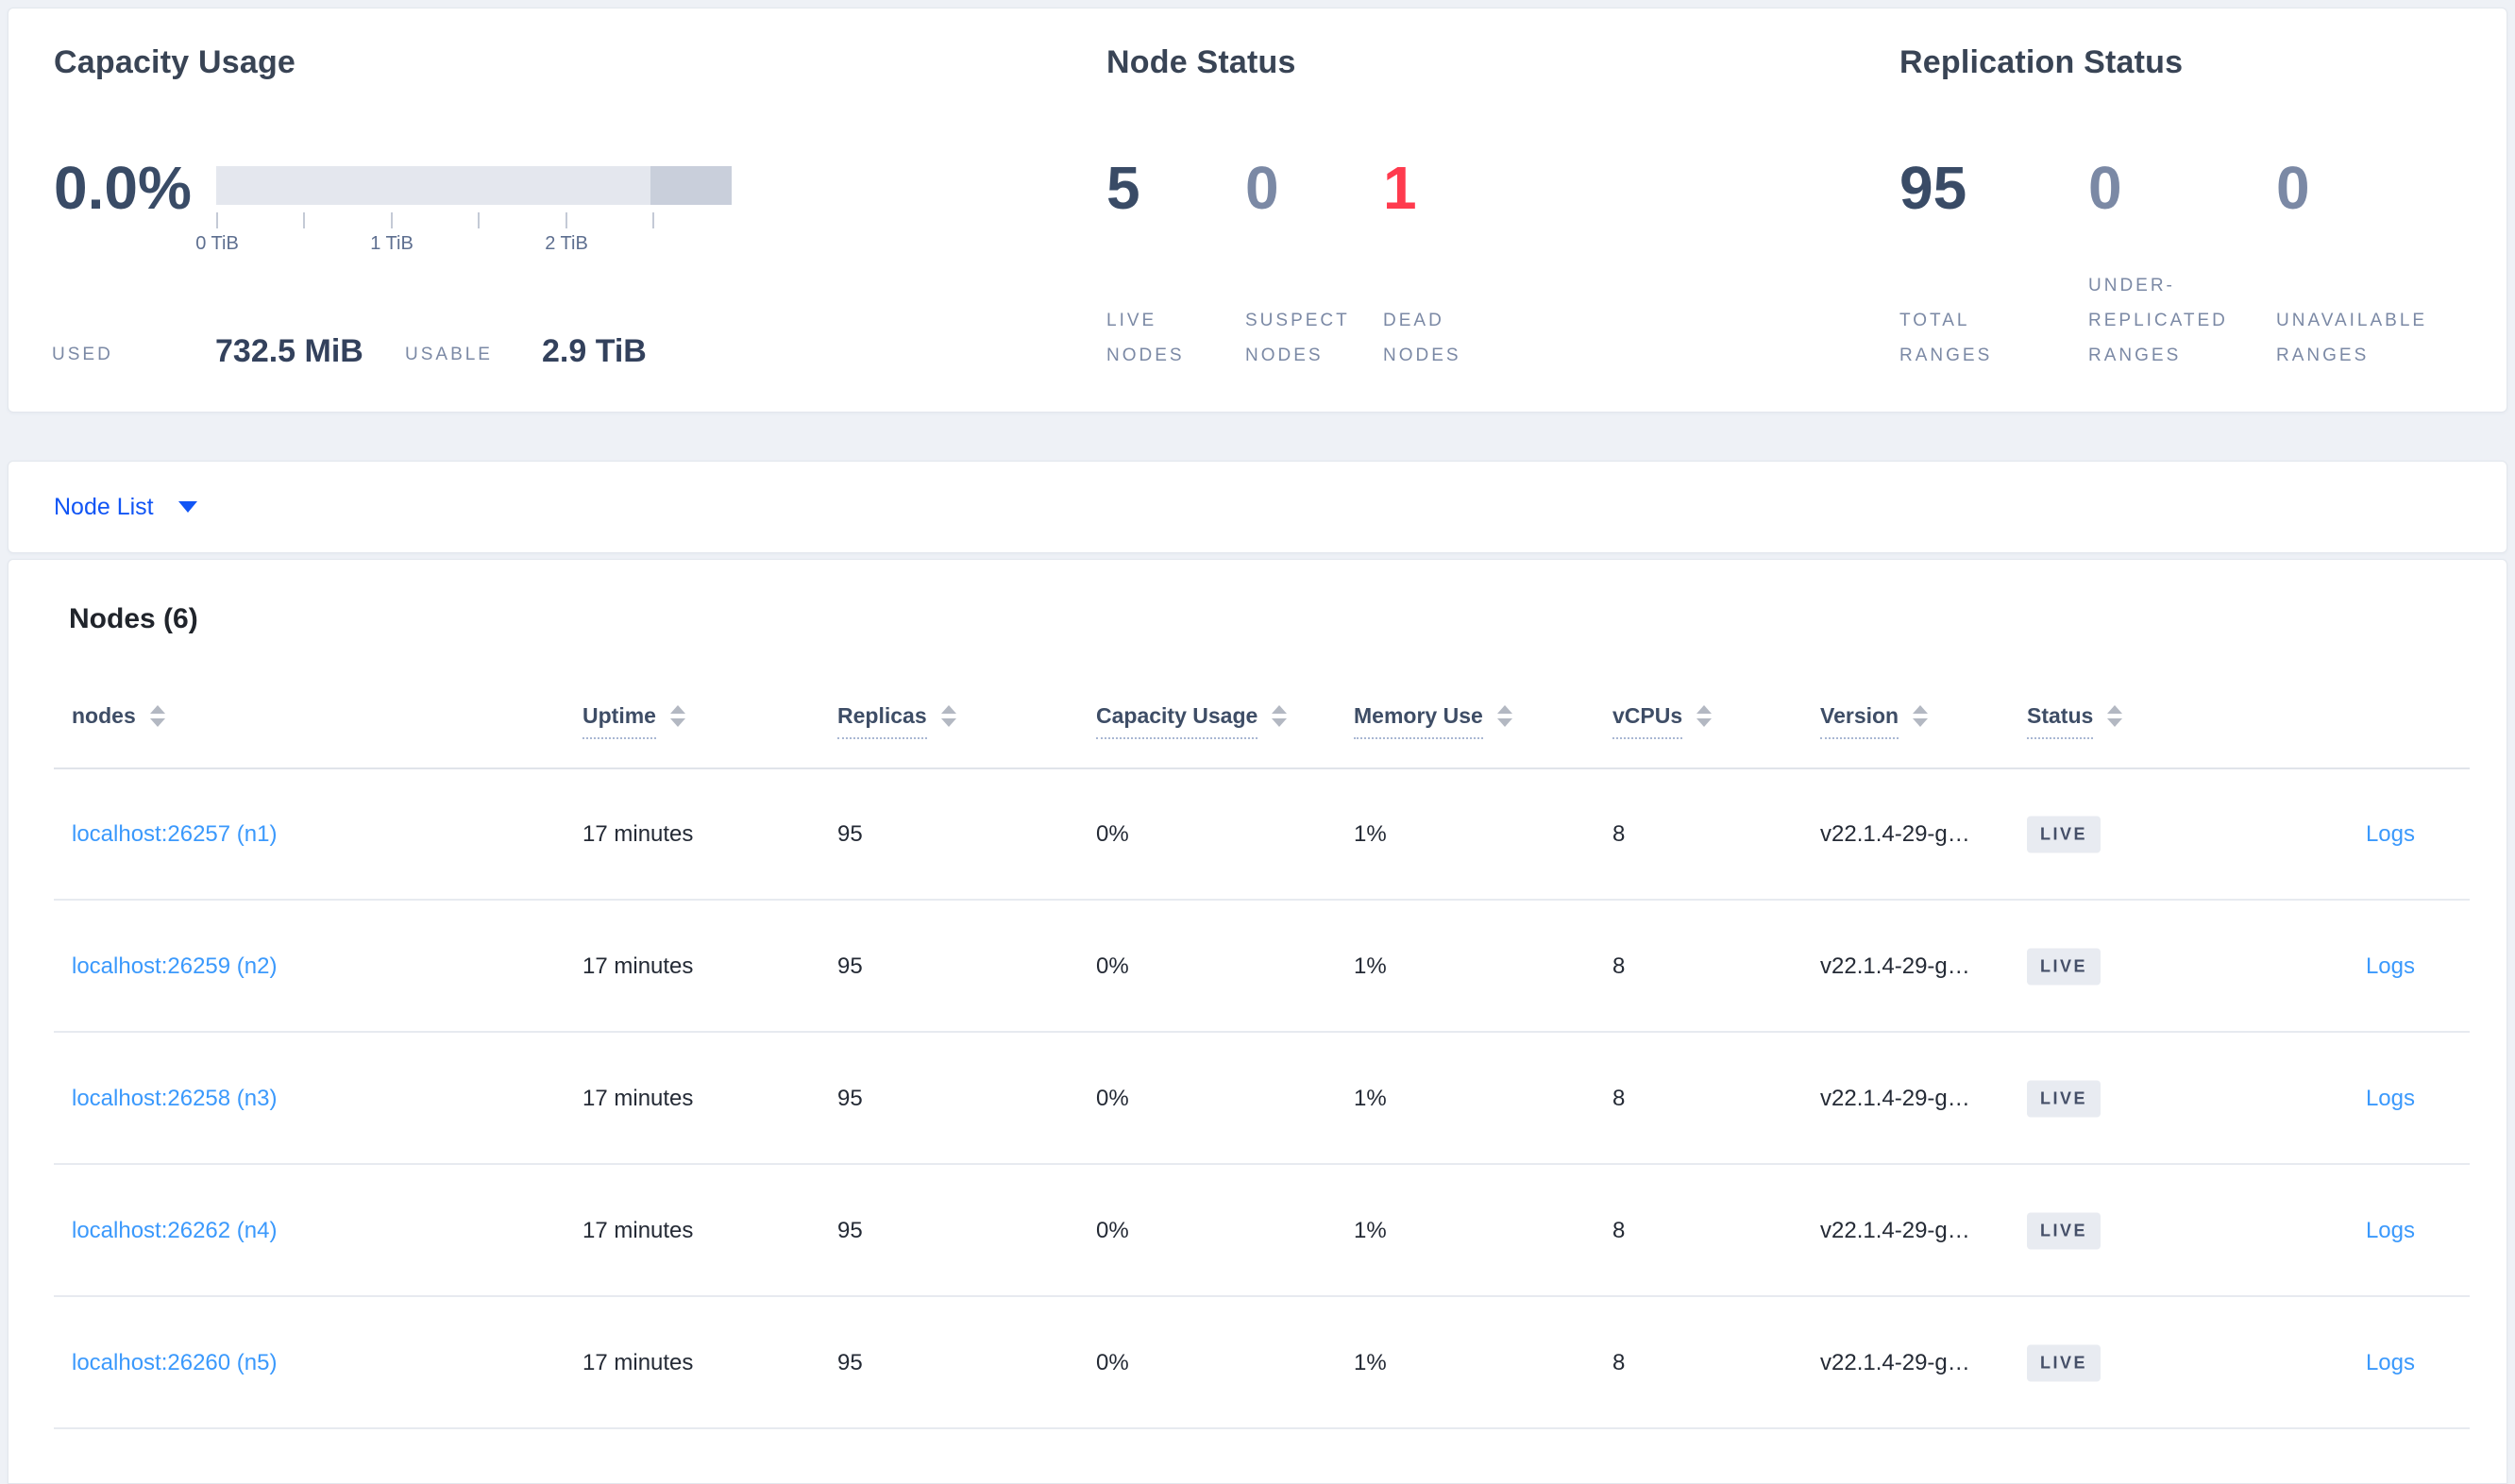 This screenshot has width=2515, height=1484. Describe the element at coordinates (1875, 720) in the screenshot. I see `column-header-version: Version` at that location.